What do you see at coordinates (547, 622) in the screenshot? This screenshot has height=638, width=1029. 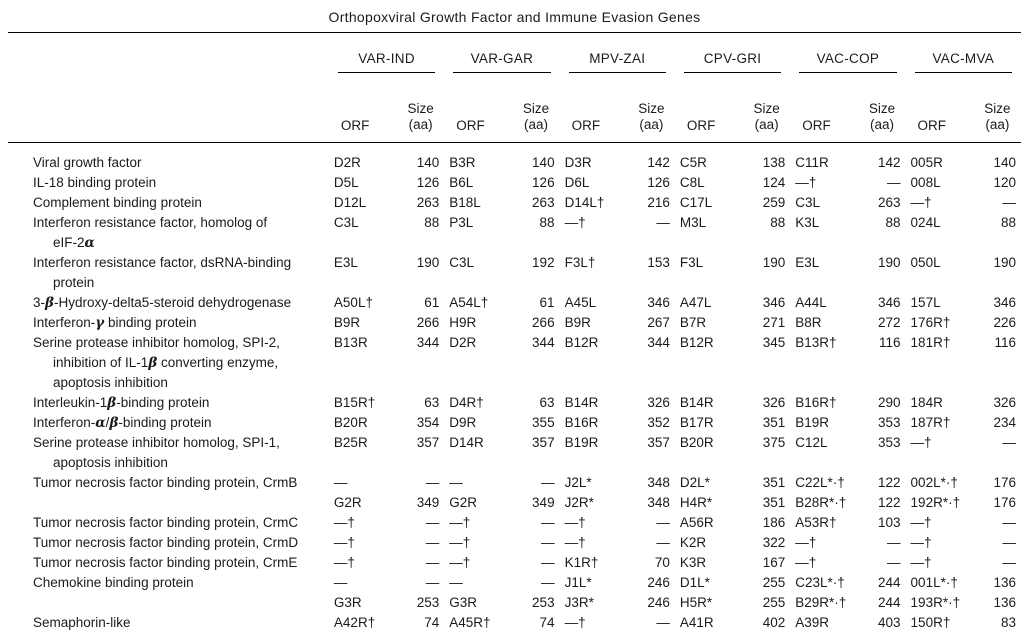 I see `size-cell: 74` at bounding box center [547, 622].